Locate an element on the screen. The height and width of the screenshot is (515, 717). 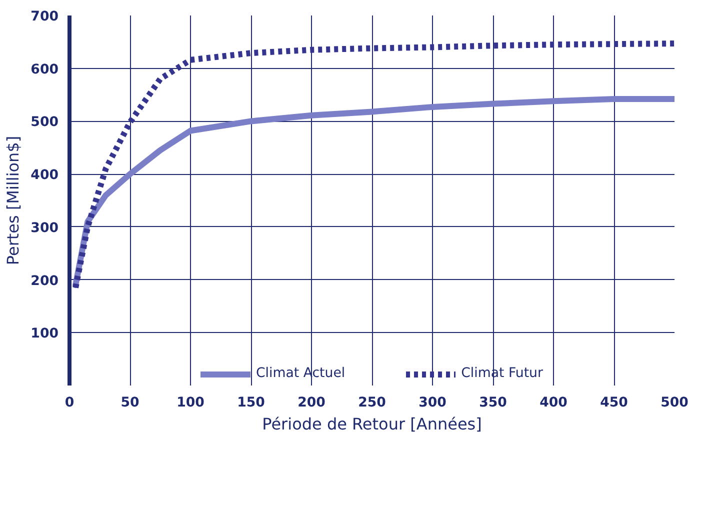
y-tick-label: 400 is located at coordinates (44, 176).